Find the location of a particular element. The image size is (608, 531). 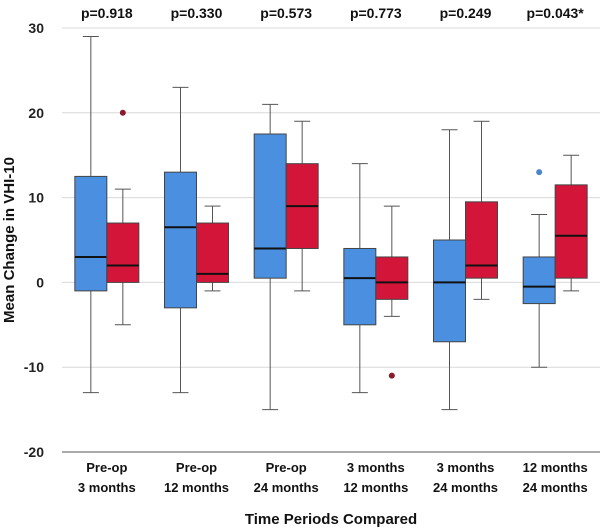

p-value-label: p=0.249 is located at coordinates (466, 13).